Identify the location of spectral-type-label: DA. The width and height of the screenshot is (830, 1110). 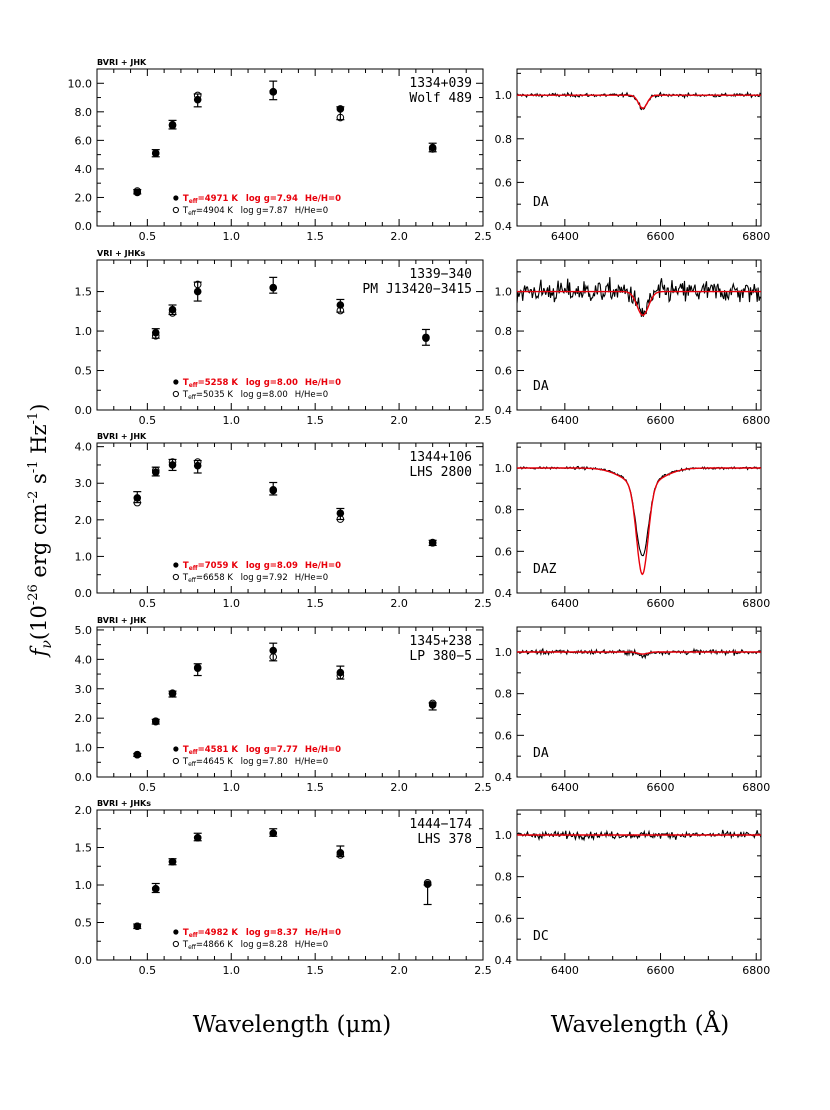
(541, 753).